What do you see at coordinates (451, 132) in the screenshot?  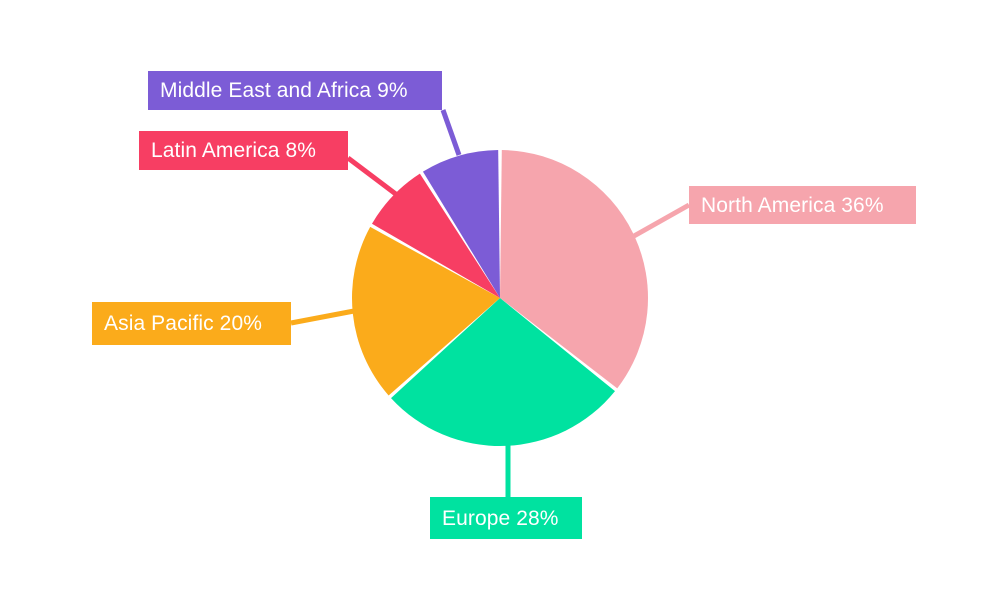 I see `leader-line-middle-east-and-africa` at bounding box center [451, 132].